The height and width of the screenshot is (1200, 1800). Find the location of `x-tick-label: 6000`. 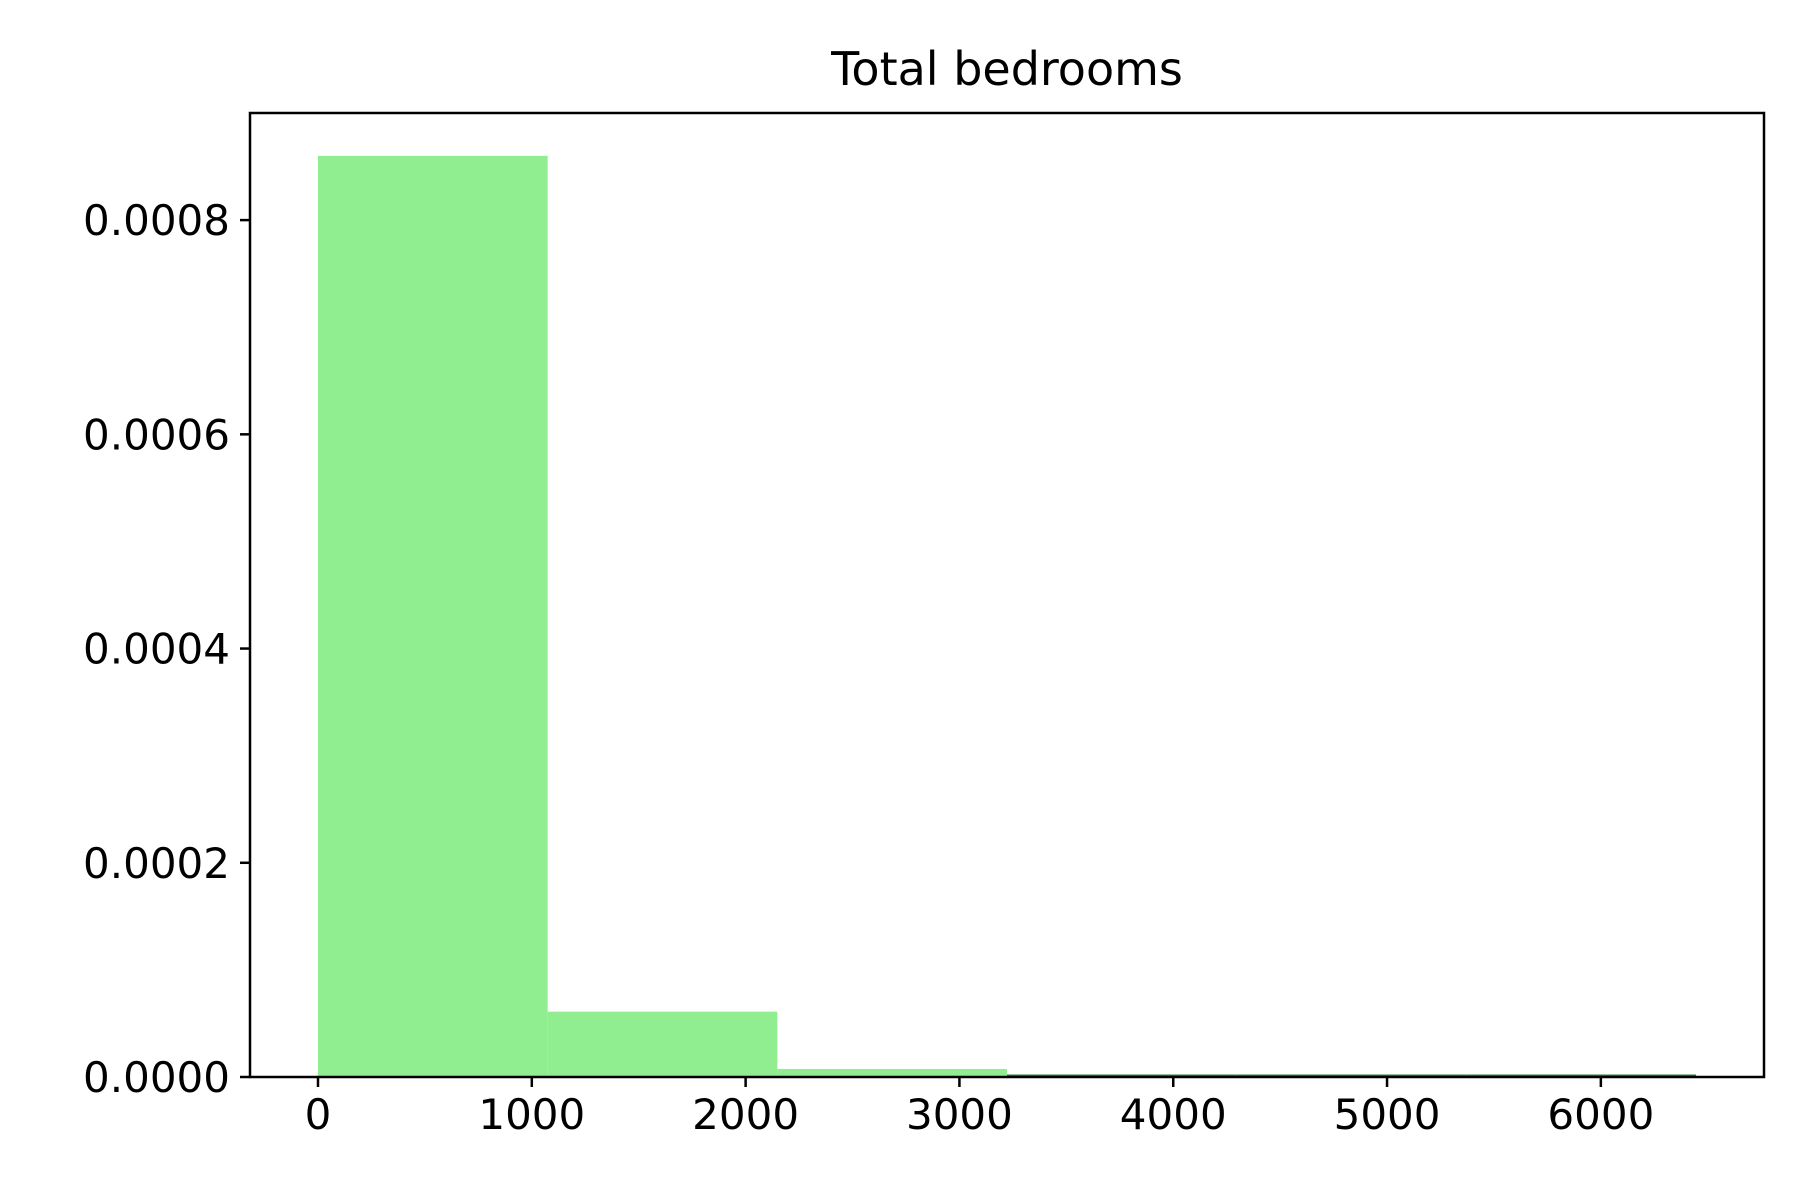

x-tick-label: 6000 is located at coordinates (1600, 1114).